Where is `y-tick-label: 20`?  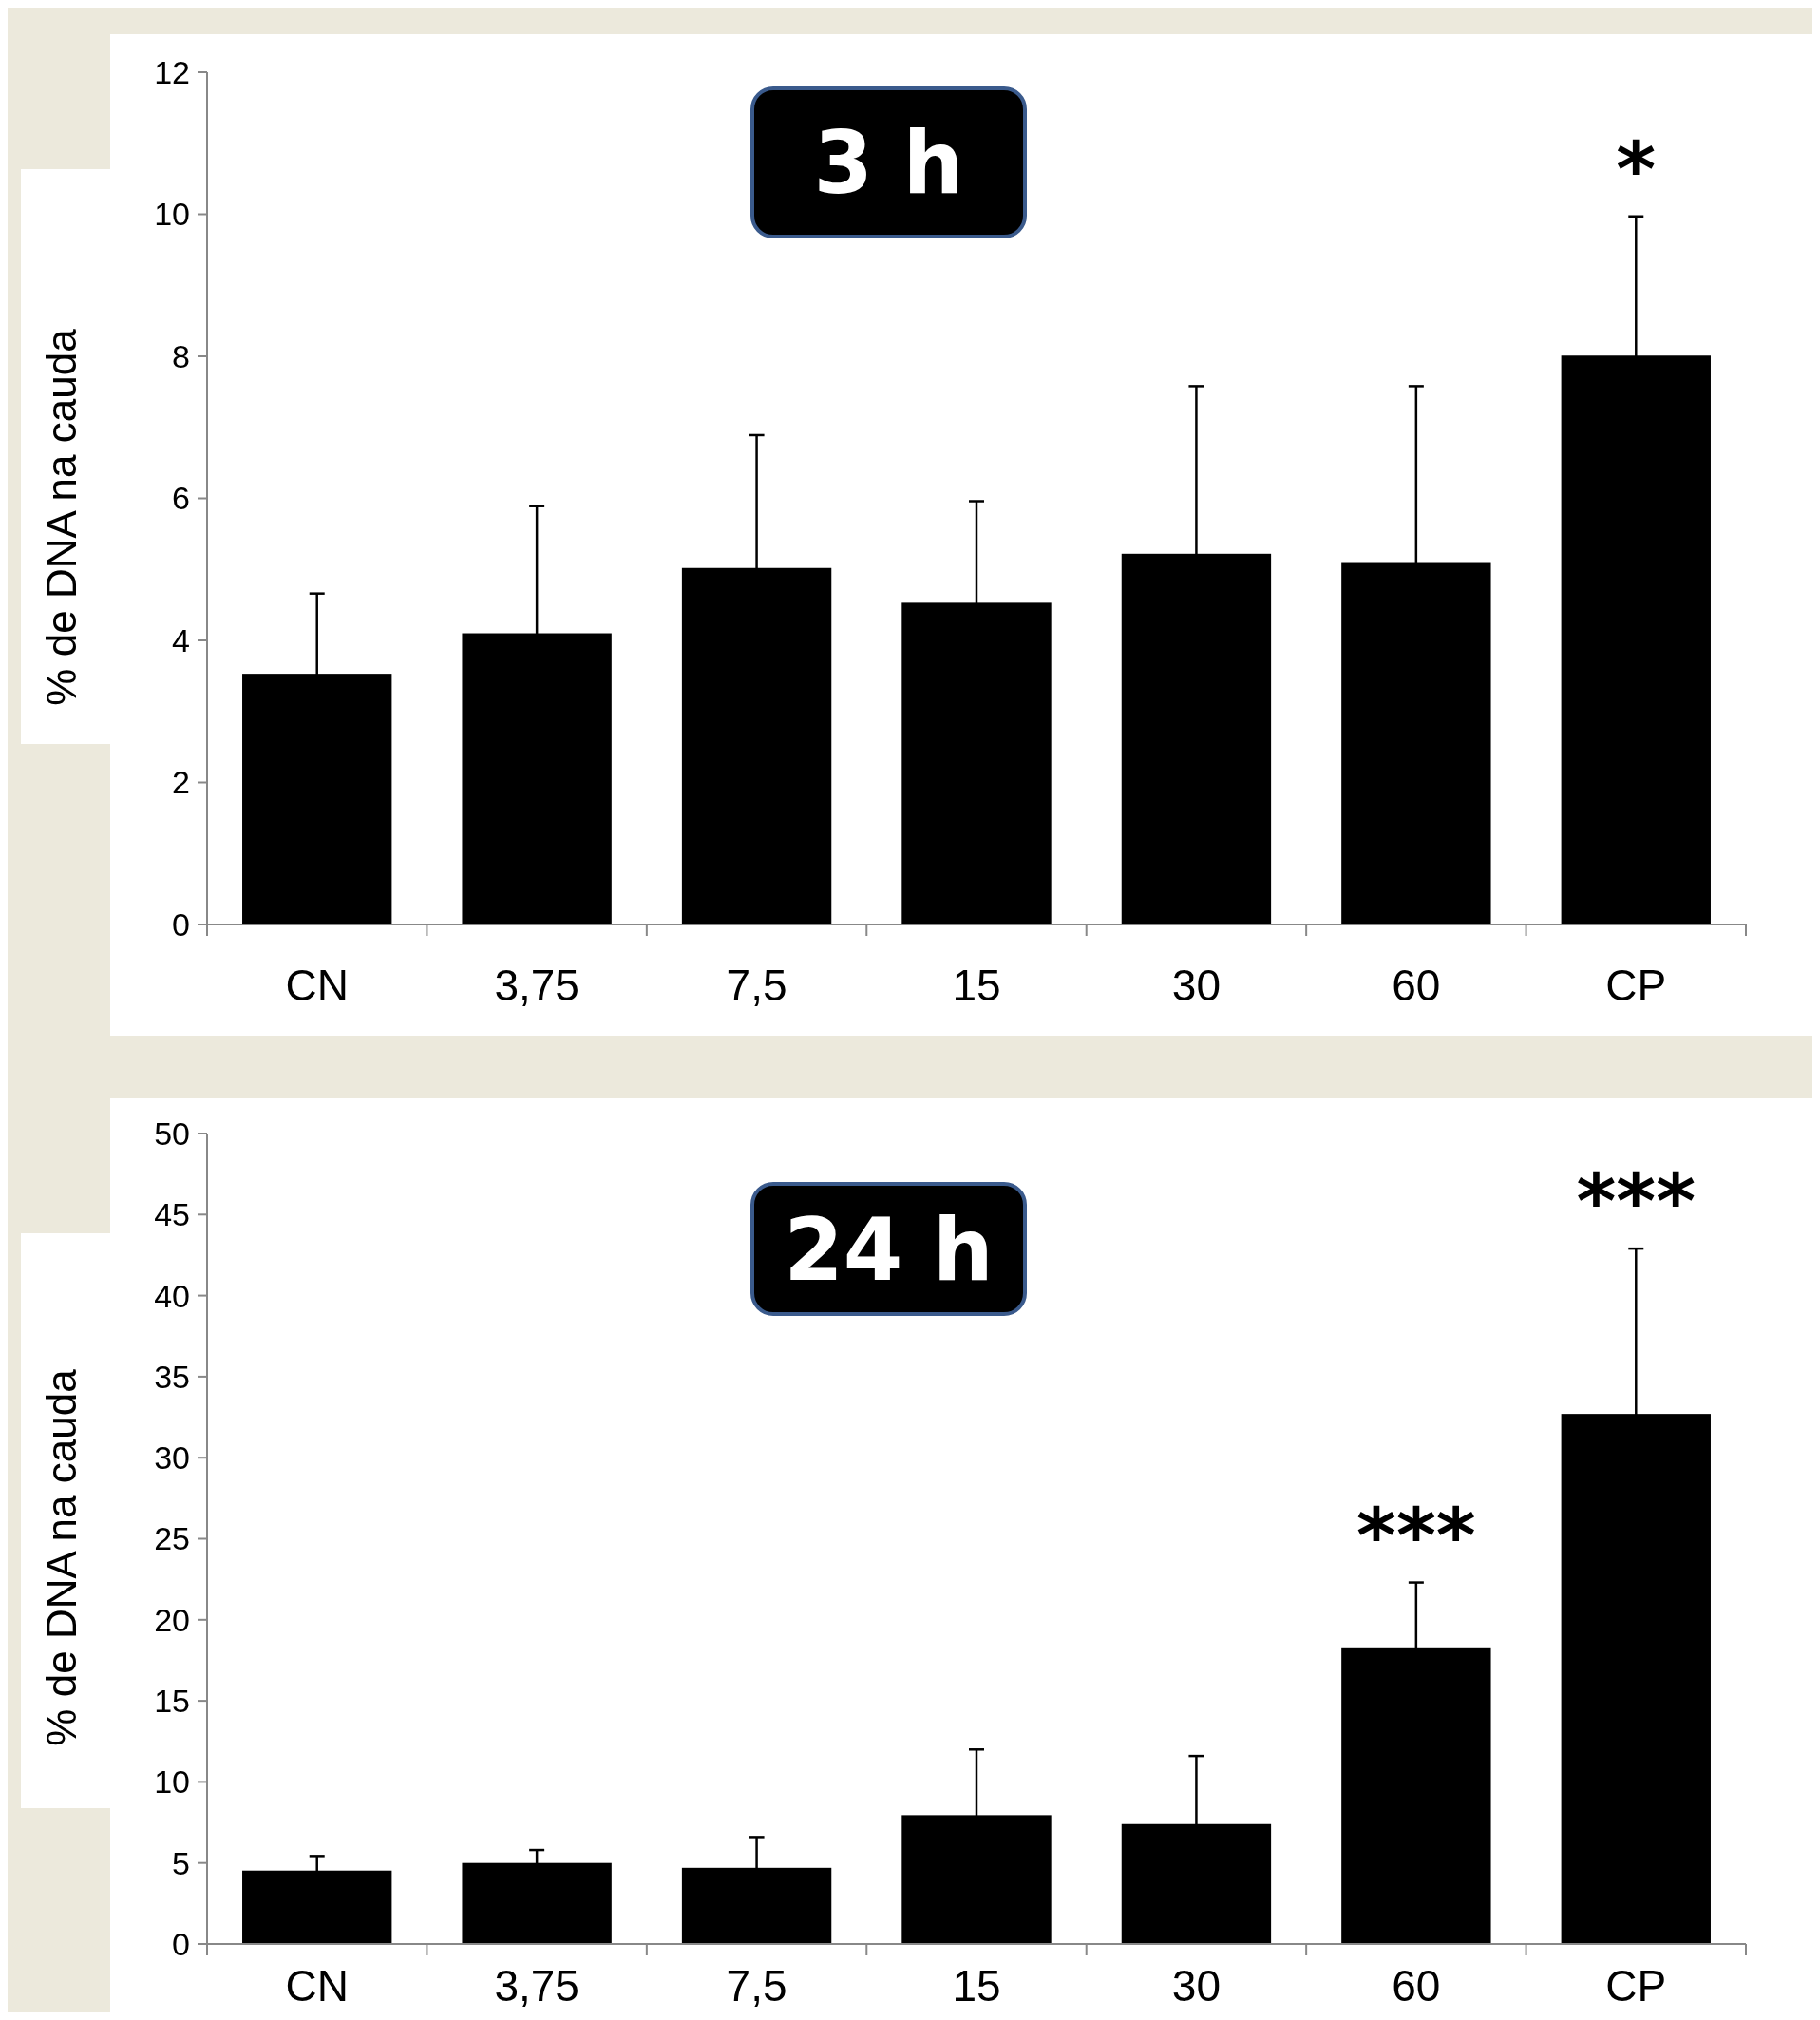 y-tick-label: 20 is located at coordinates (172, 1619).